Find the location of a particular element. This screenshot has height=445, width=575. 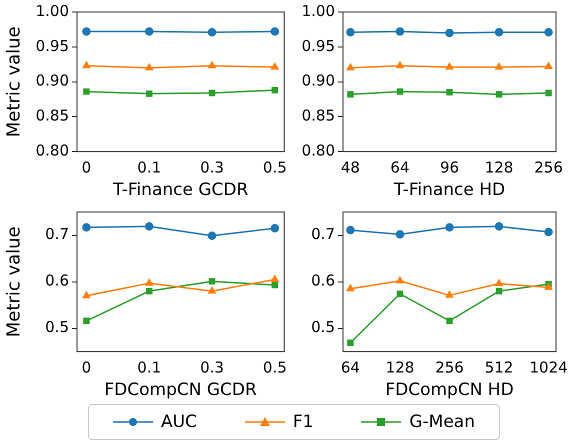

x-tick-label: 512 is located at coordinates (499, 367).